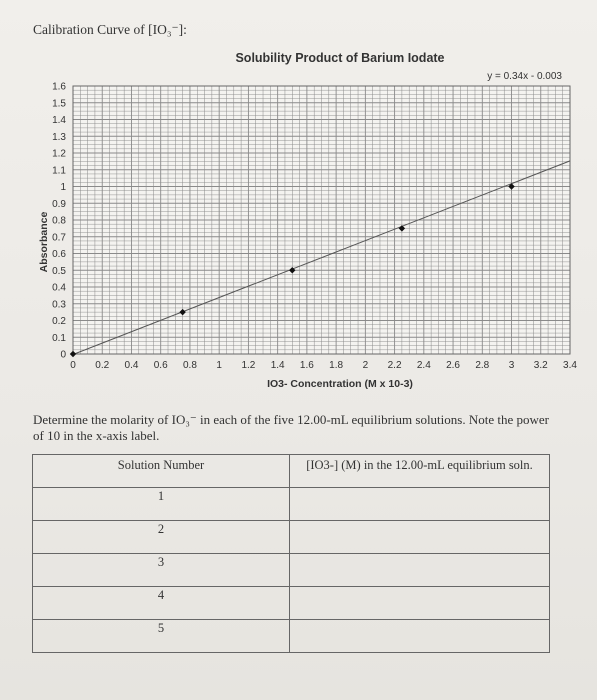 The image size is (597, 700). I want to click on y-tick-label: 0.3, so click(59, 304).